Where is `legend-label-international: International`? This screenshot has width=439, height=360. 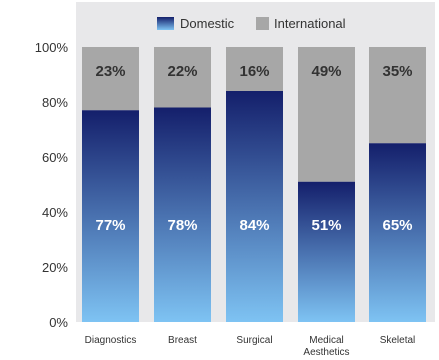 legend-label-international: International is located at coordinates (310, 23).